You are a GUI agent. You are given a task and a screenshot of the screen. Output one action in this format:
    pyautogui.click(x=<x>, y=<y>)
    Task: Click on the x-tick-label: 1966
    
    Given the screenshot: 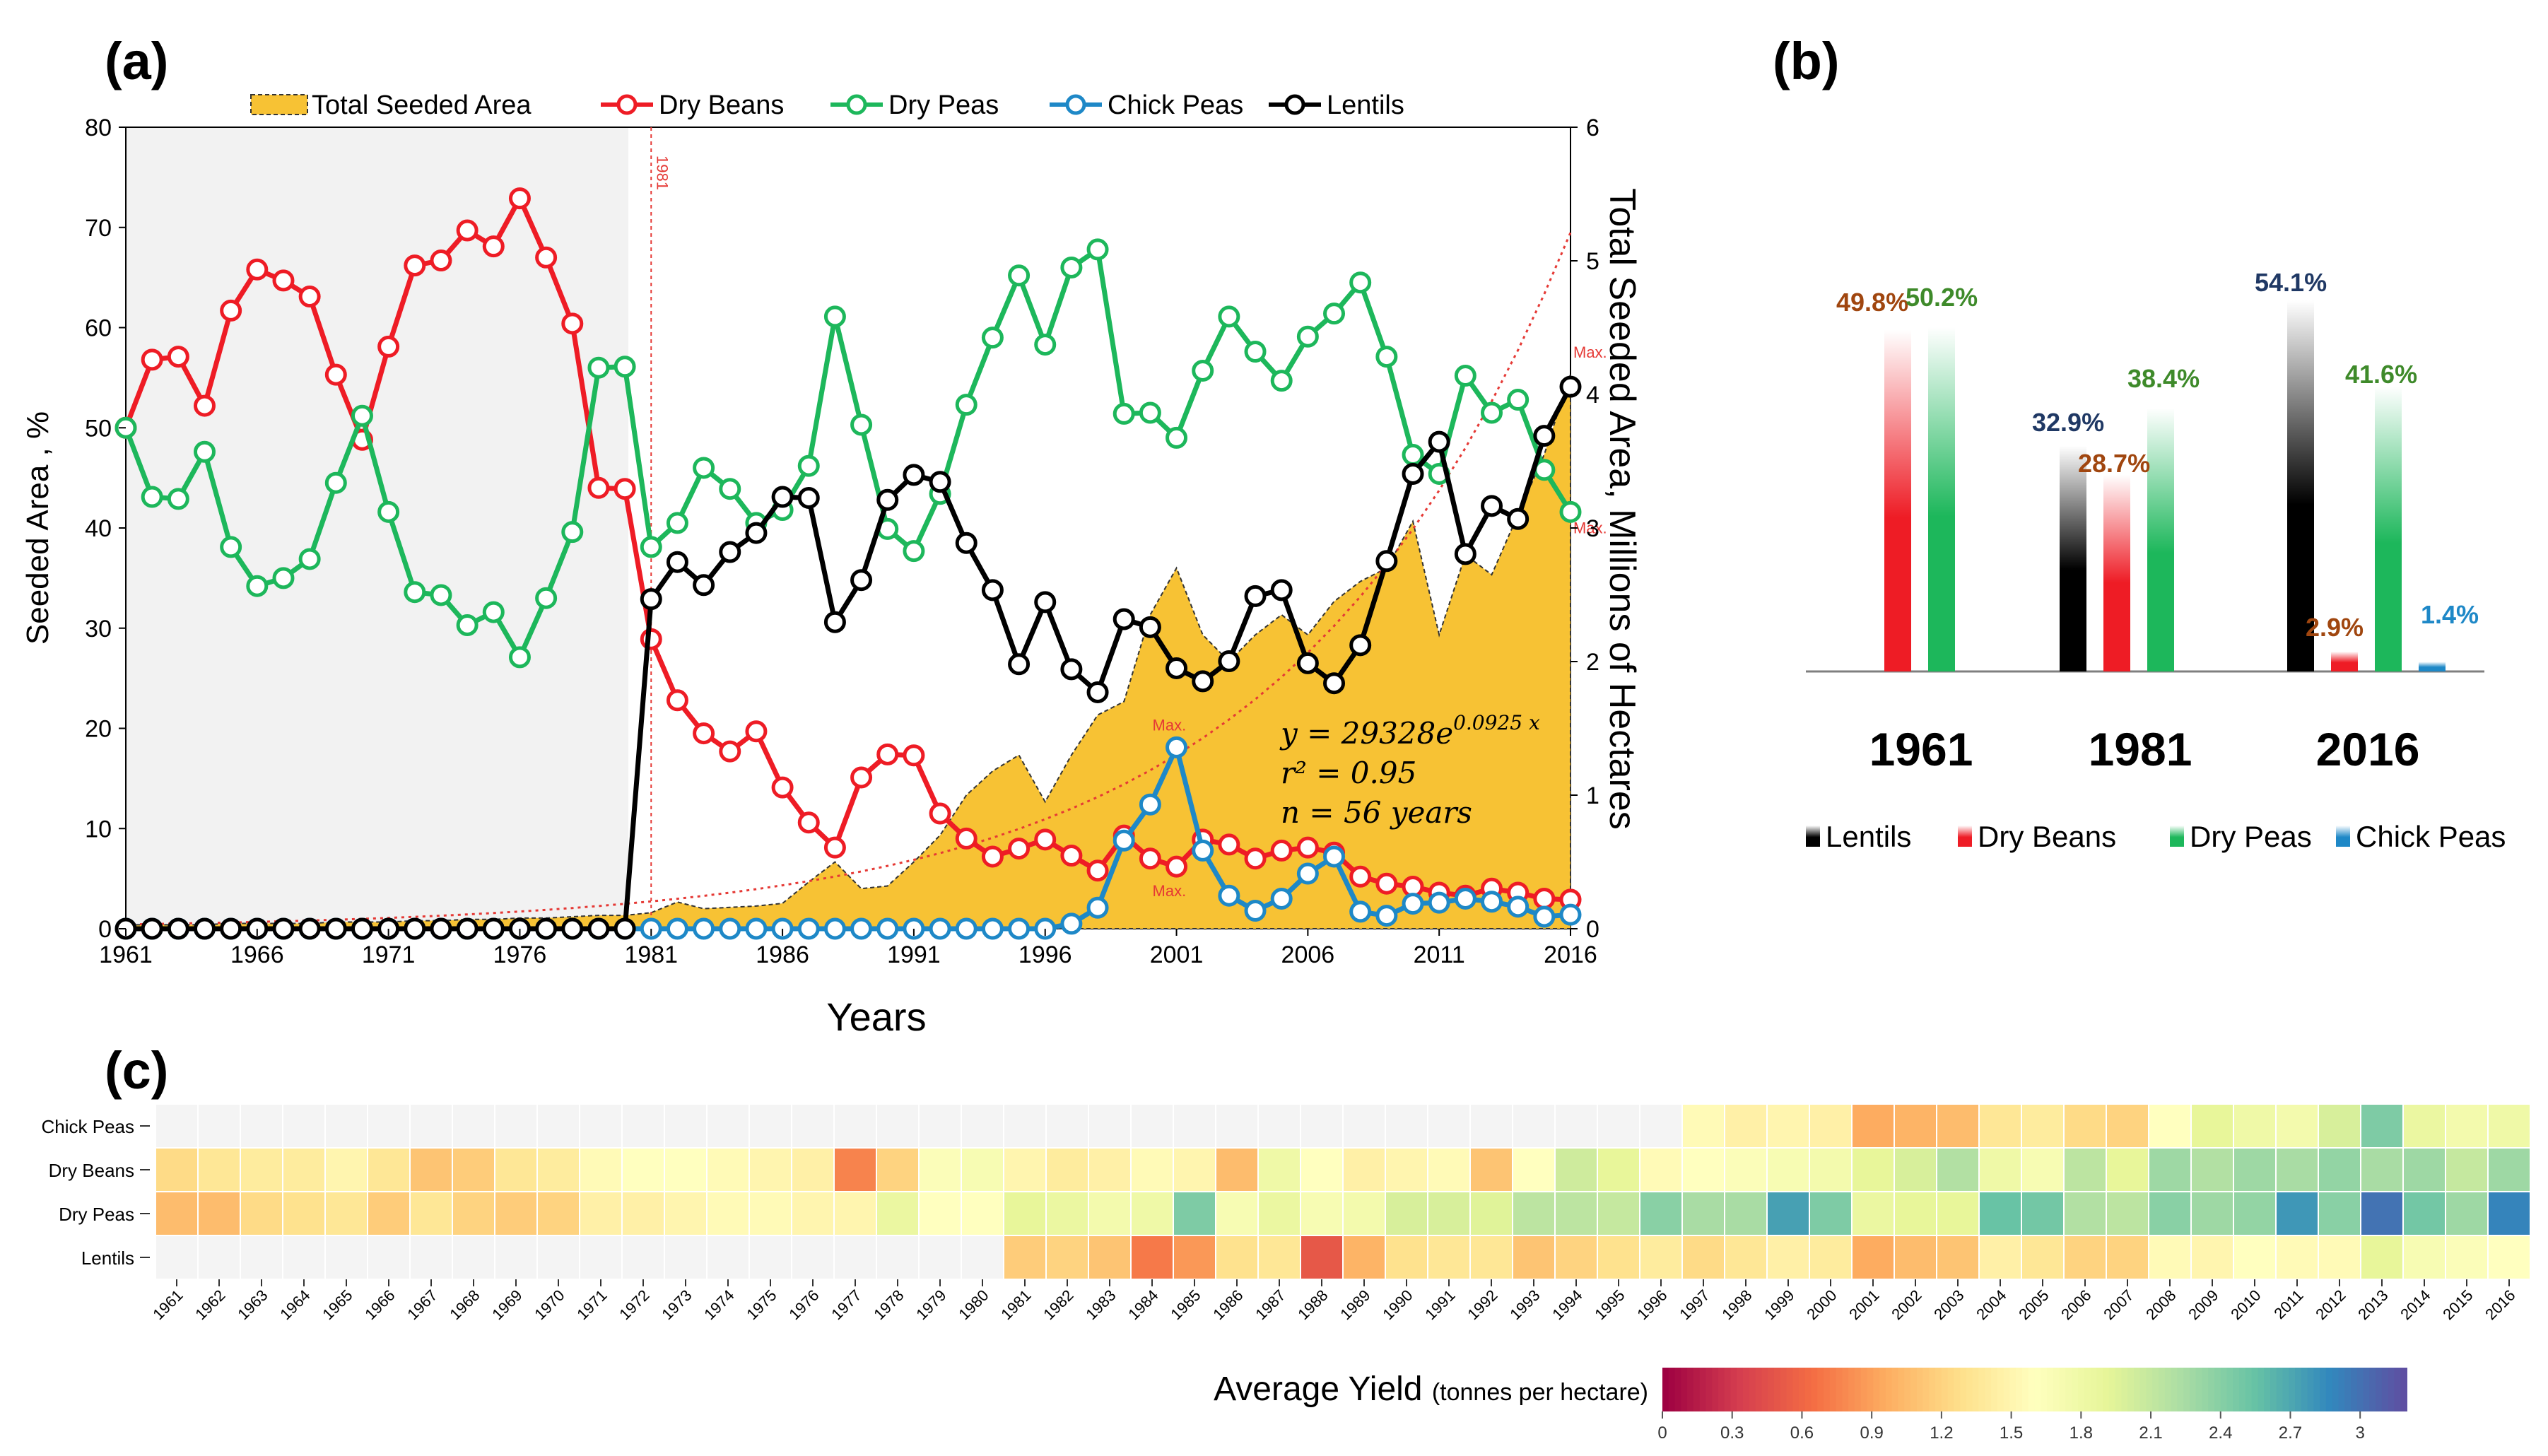 What is the action you would take?
    pyautogui.click(x=257, y=955)
    